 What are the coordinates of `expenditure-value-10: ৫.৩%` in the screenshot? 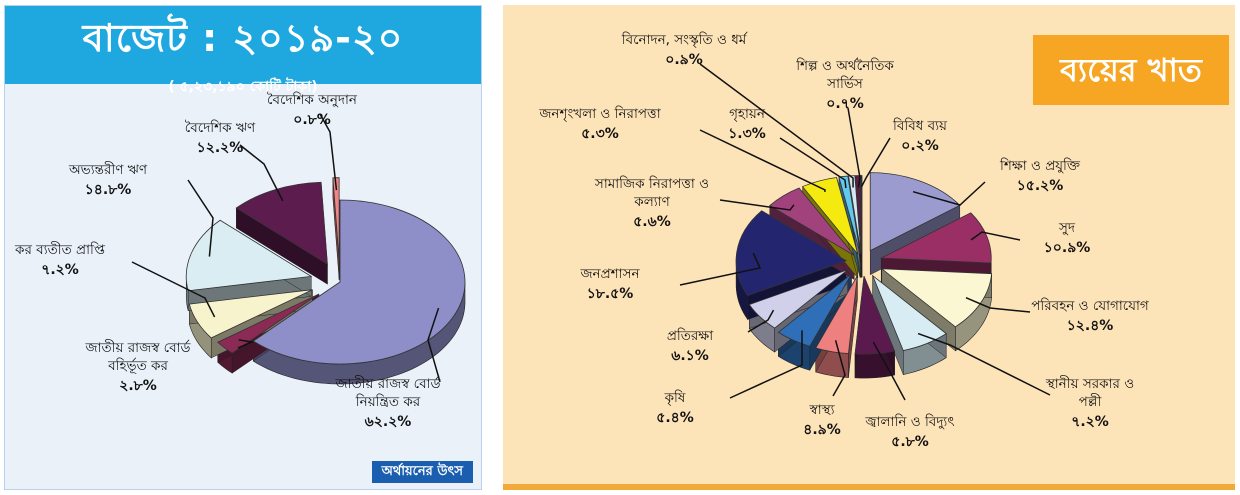 It's located at (600, 134).